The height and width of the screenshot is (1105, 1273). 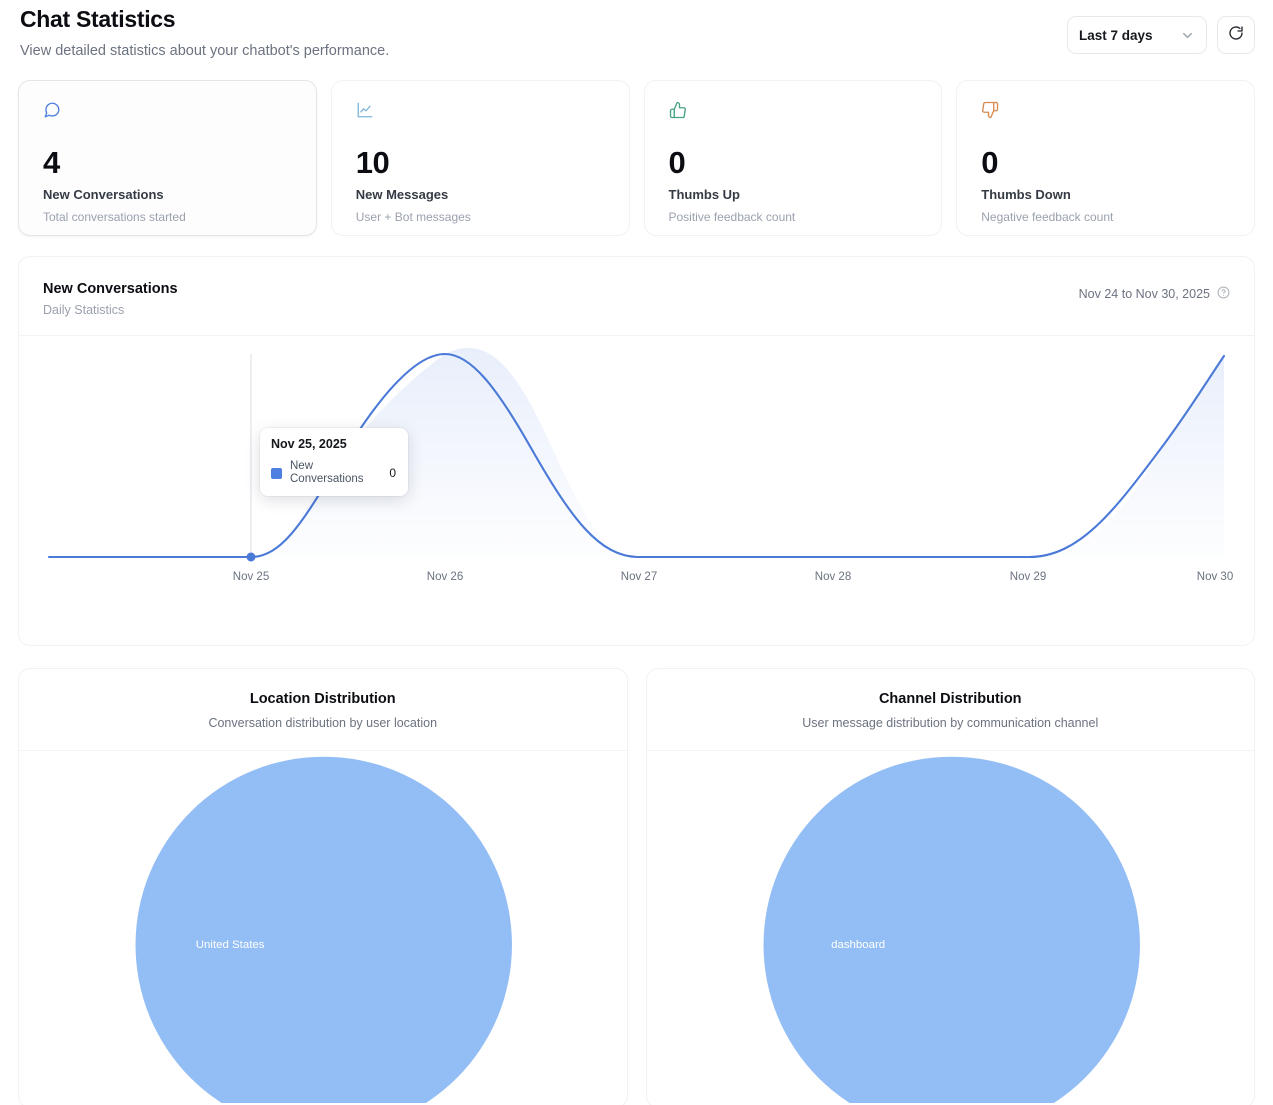 I want to click on stat-label: Thumbs Down, so click(x=1026, y=194).